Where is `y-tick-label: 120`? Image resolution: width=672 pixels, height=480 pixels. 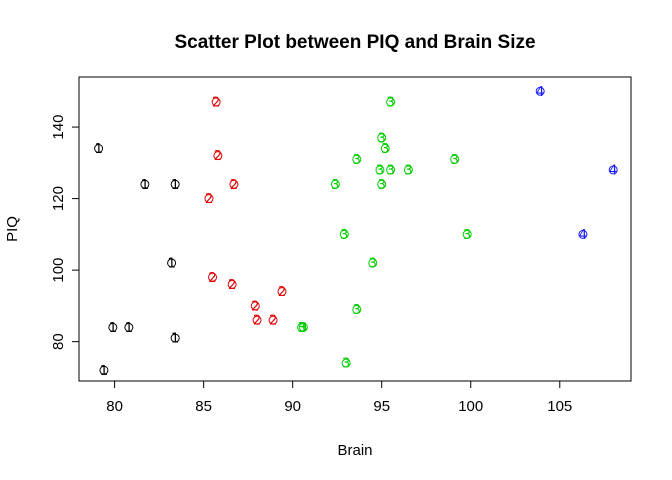 y-tick-label: 120 is located at coordinates (58, 198).